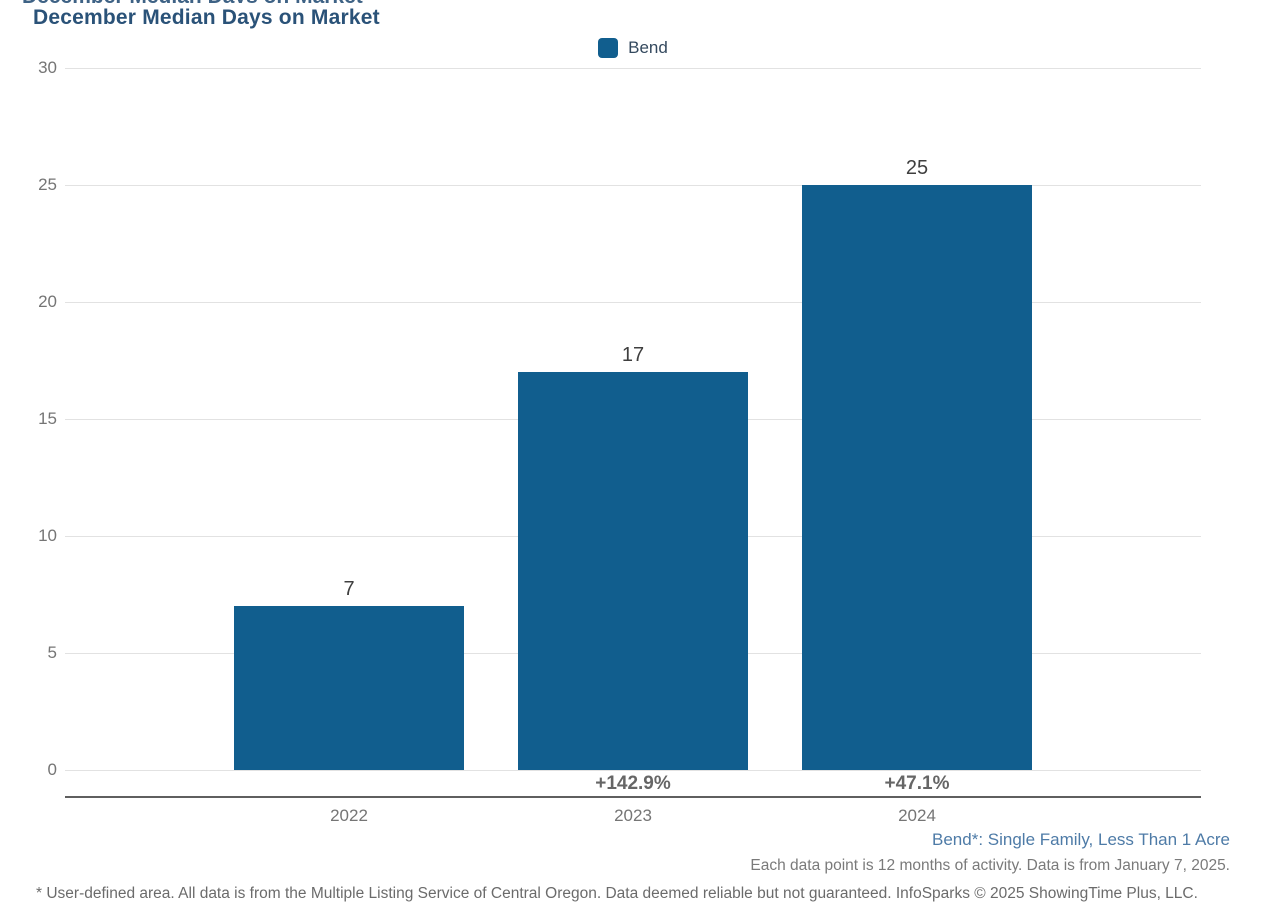 Image resolution: width=1269 pixels, height=922 pixels. I want to click on bar-value-label: 7, so click(349, 589).